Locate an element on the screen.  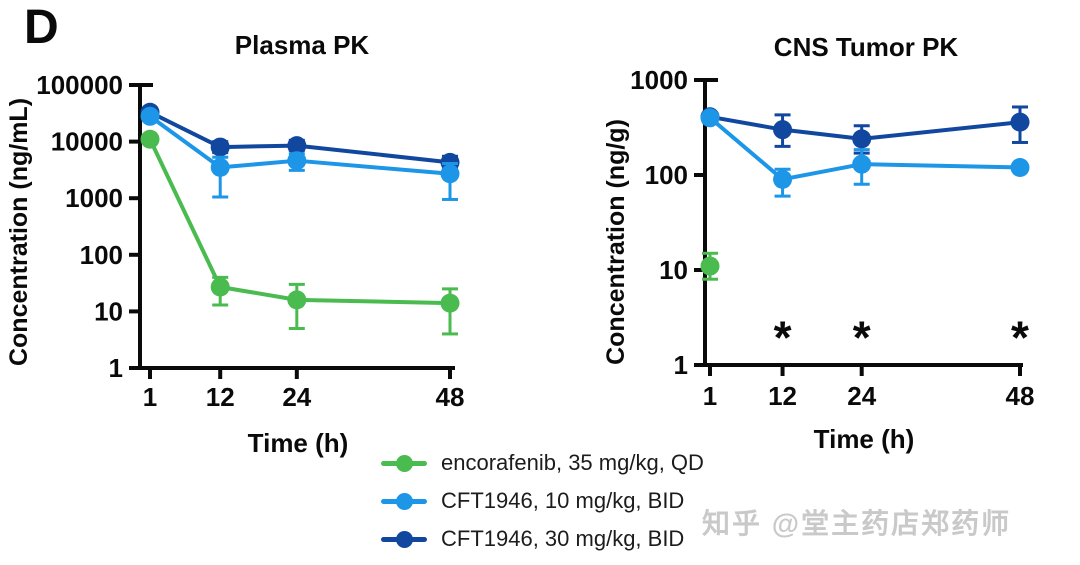
cns-y-axis-label: Concentration (ng/g) is located at coordinates (616, 242).